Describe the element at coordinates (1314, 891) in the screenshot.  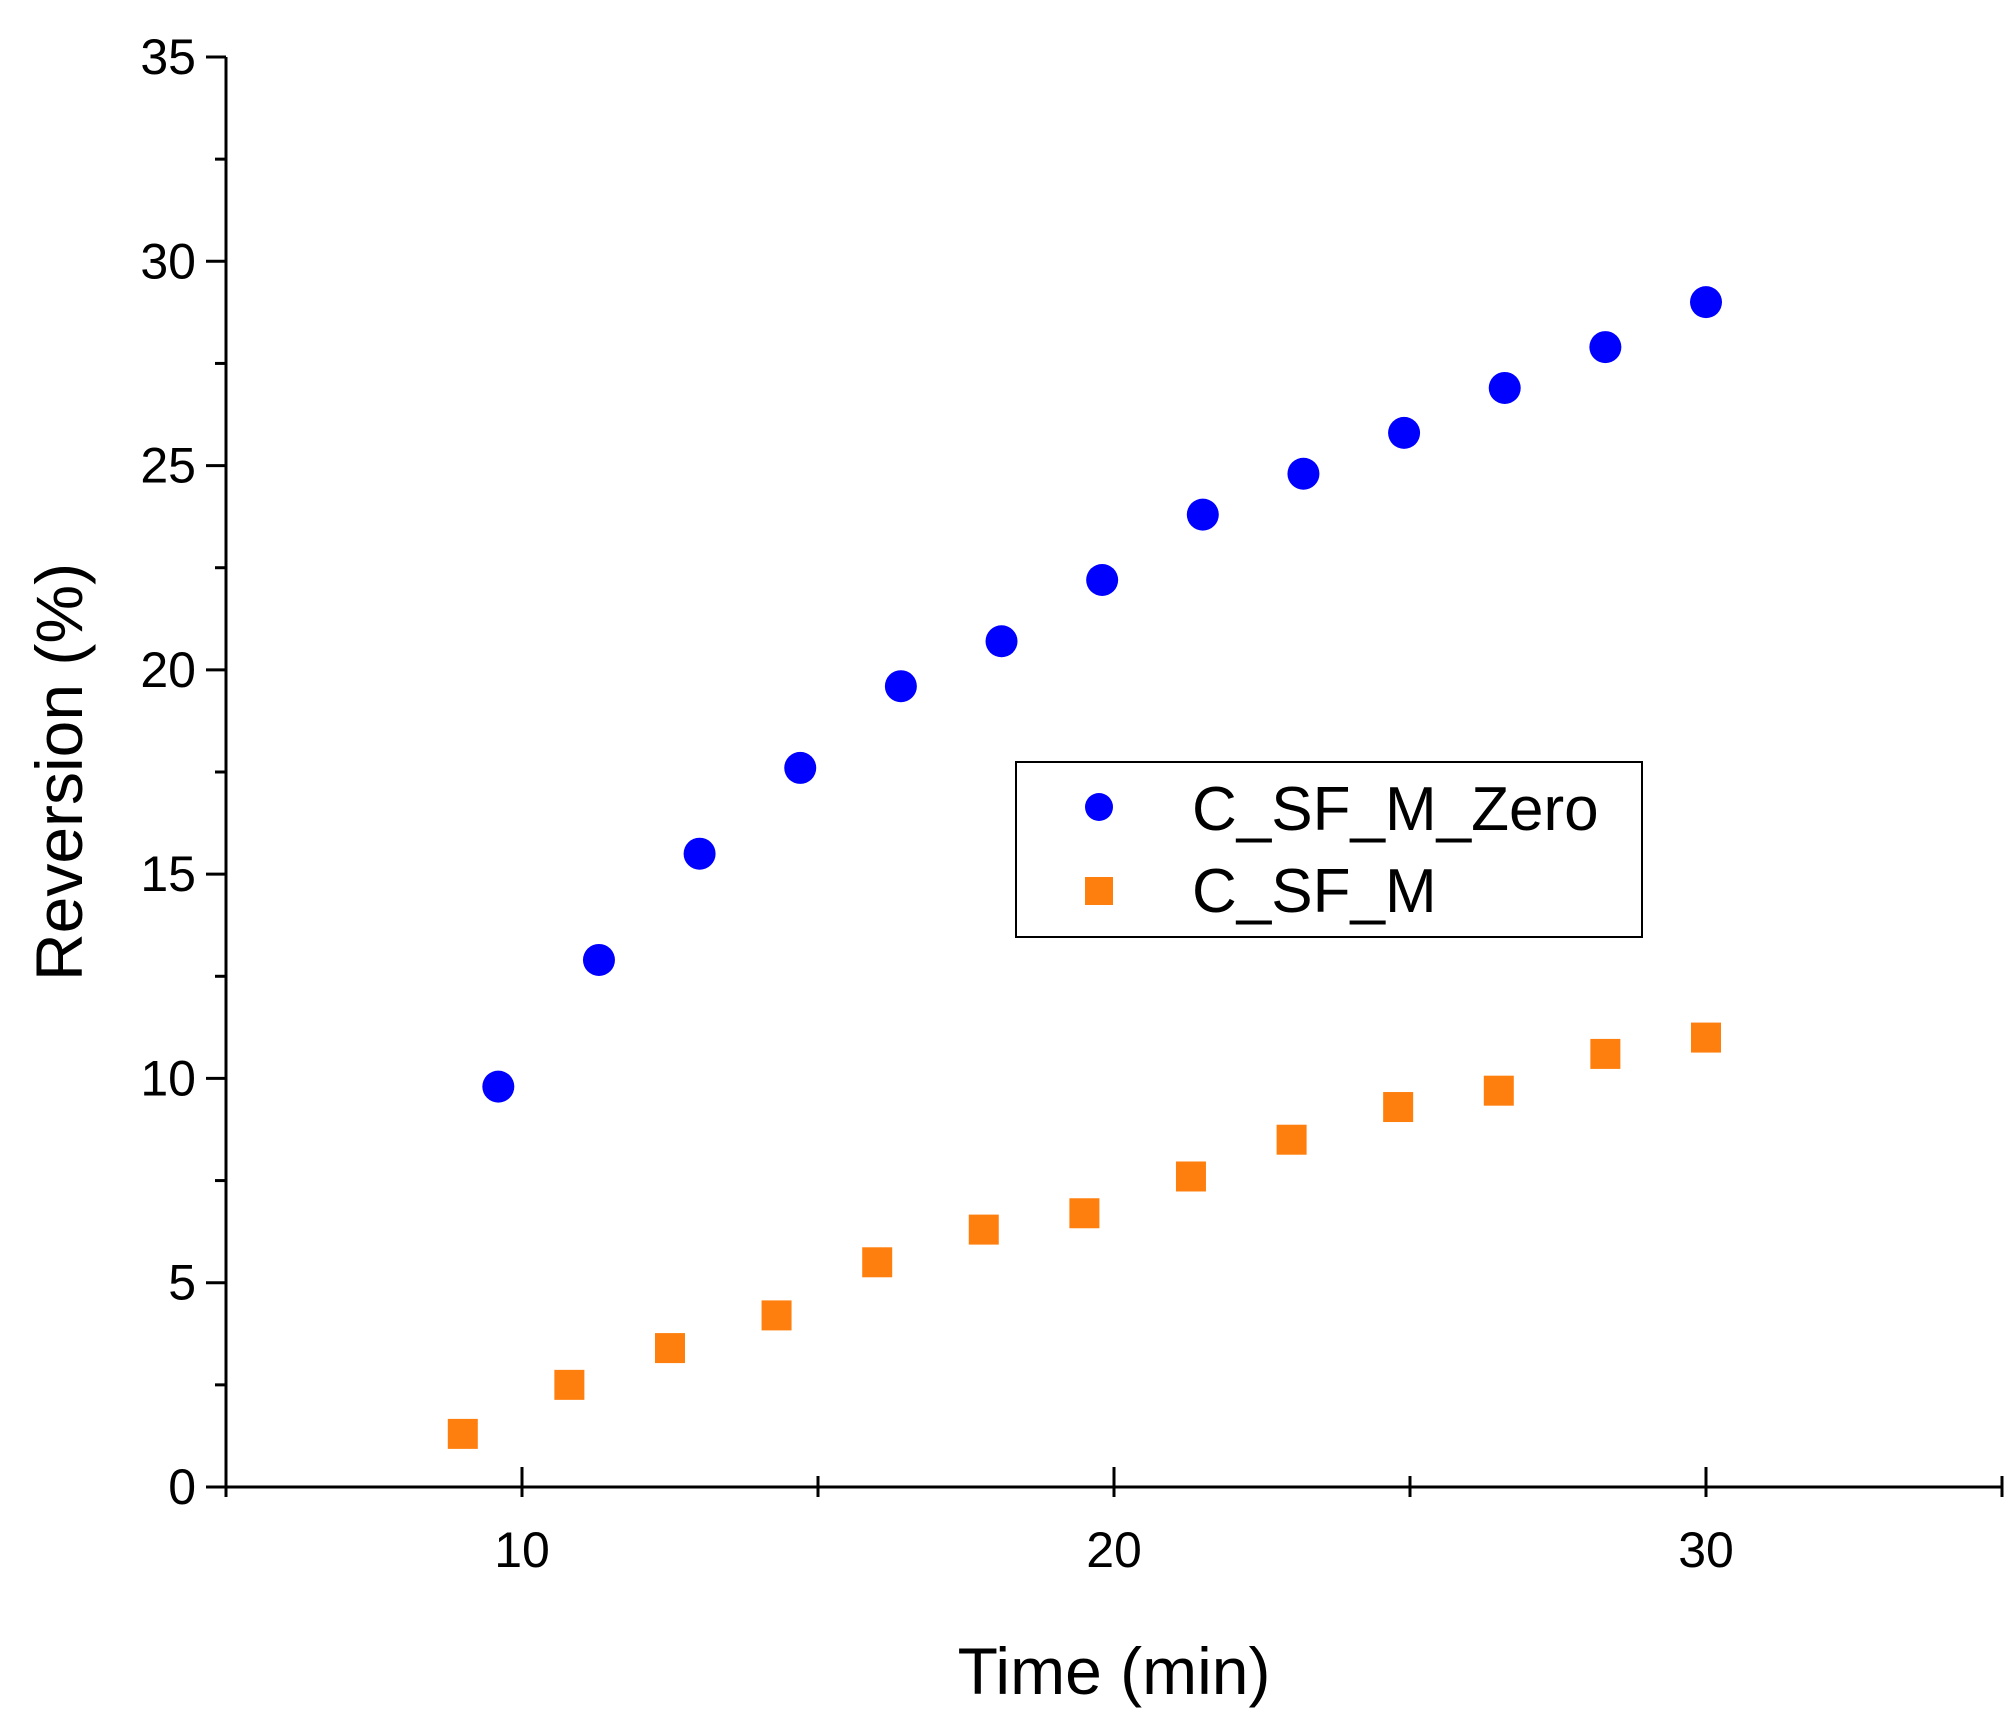
I see `legend-label-c-sf-m: C_SF_M` at that location.